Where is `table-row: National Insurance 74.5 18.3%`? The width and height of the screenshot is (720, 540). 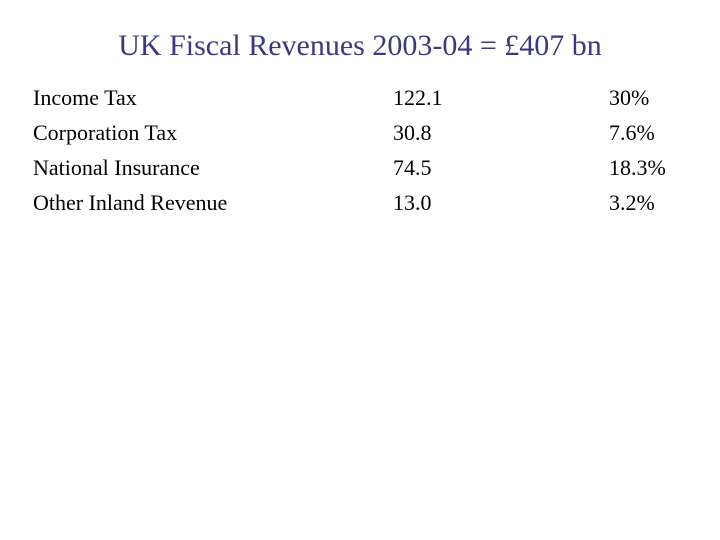 table-row: National Insurance 74.5 18.3% is located at coordinates (363, 167).